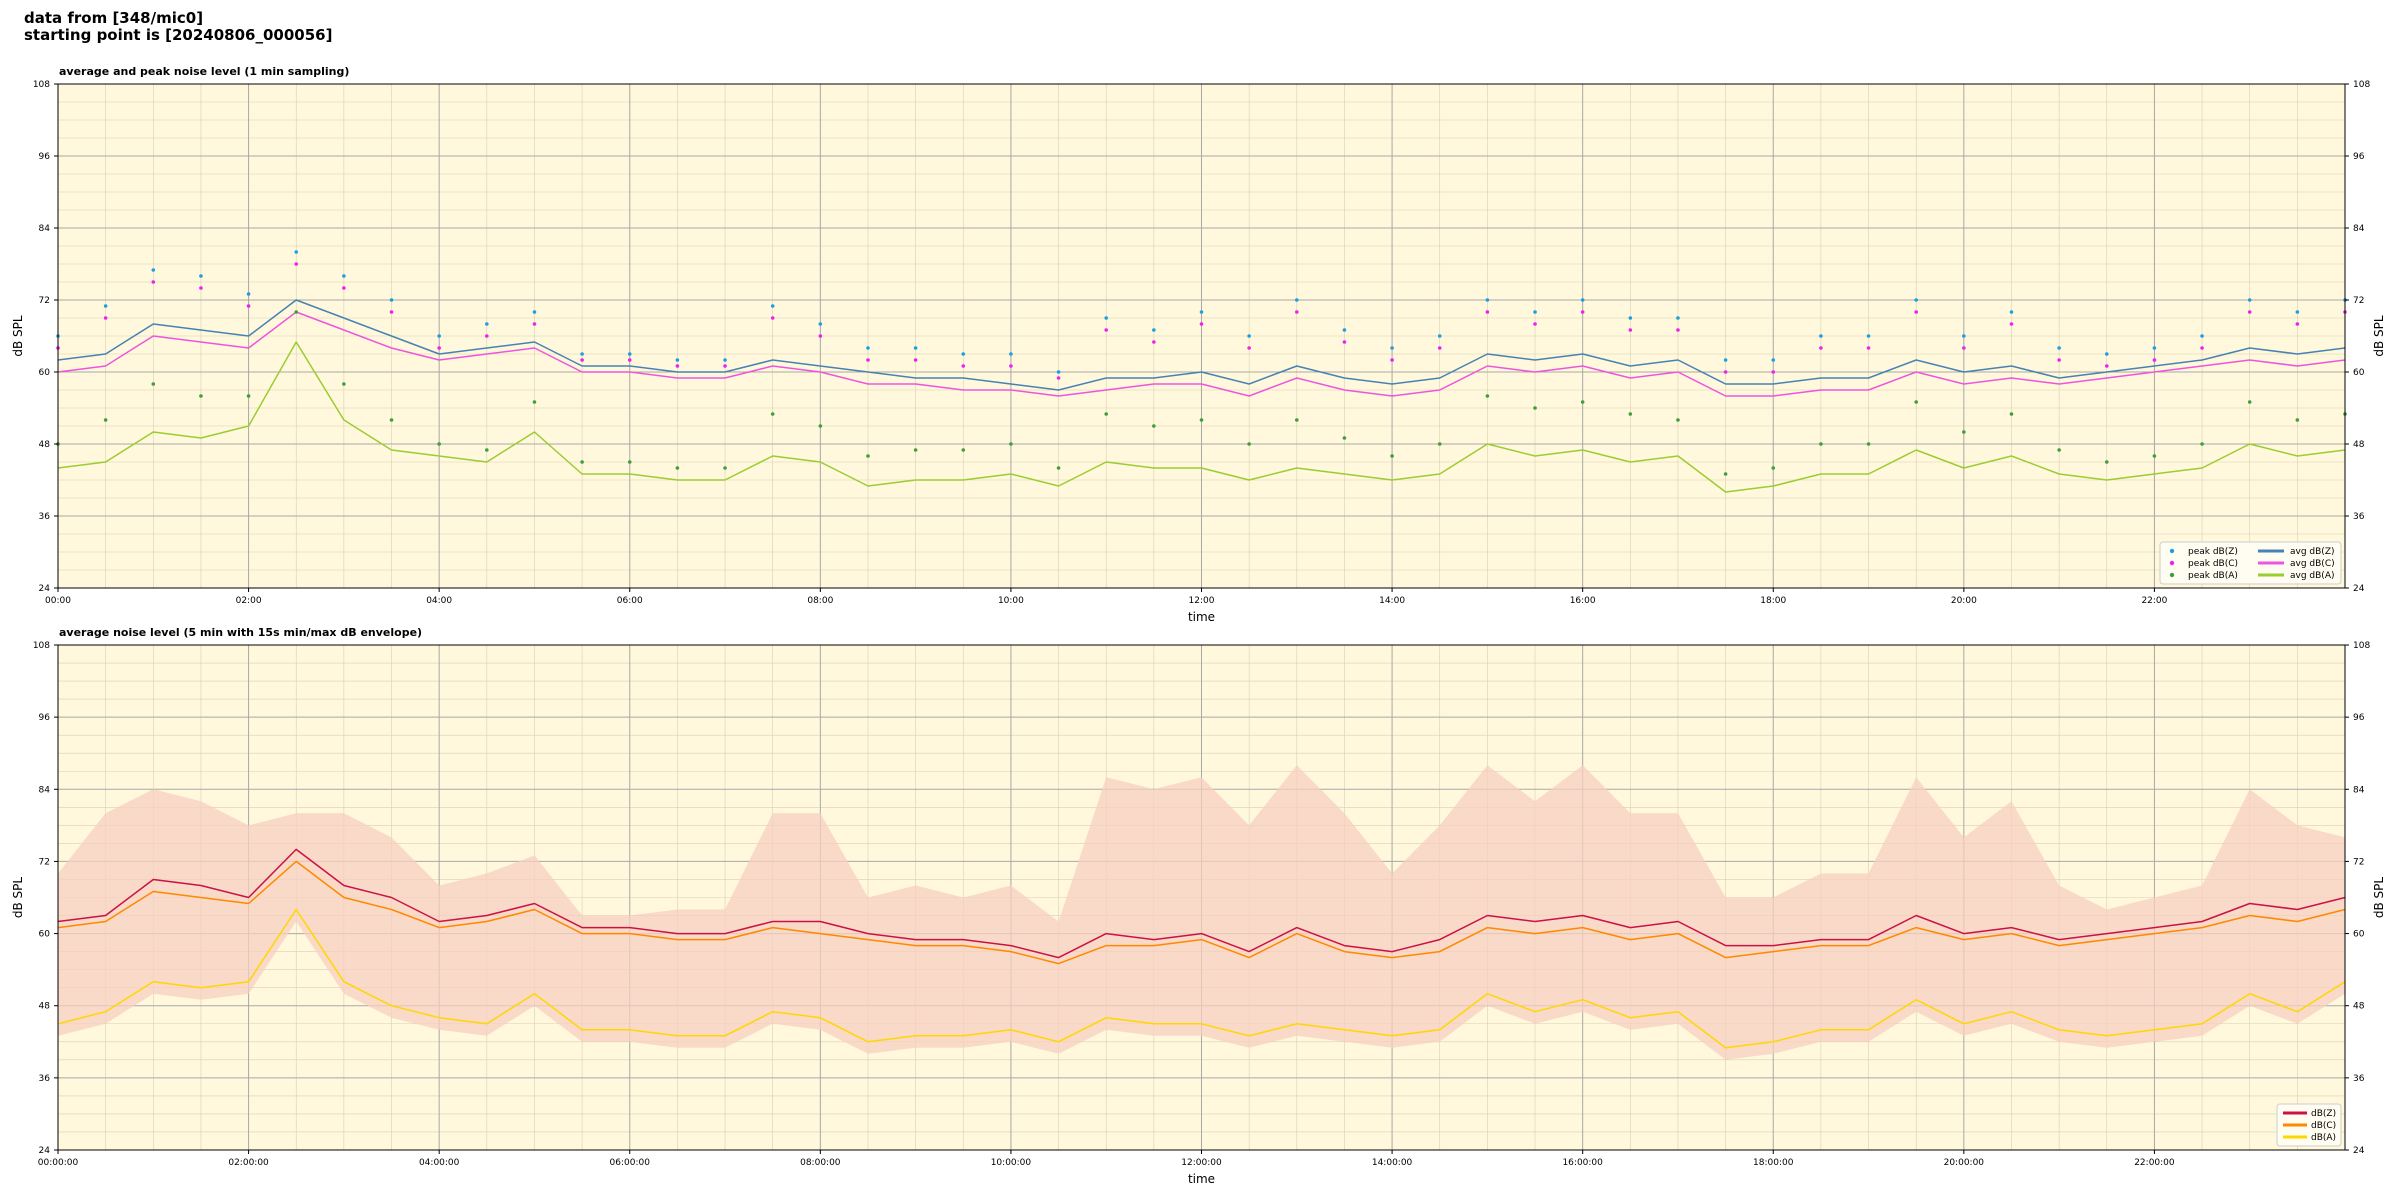  I want to click on x-tick-label: 02:00, so click(249, 601).